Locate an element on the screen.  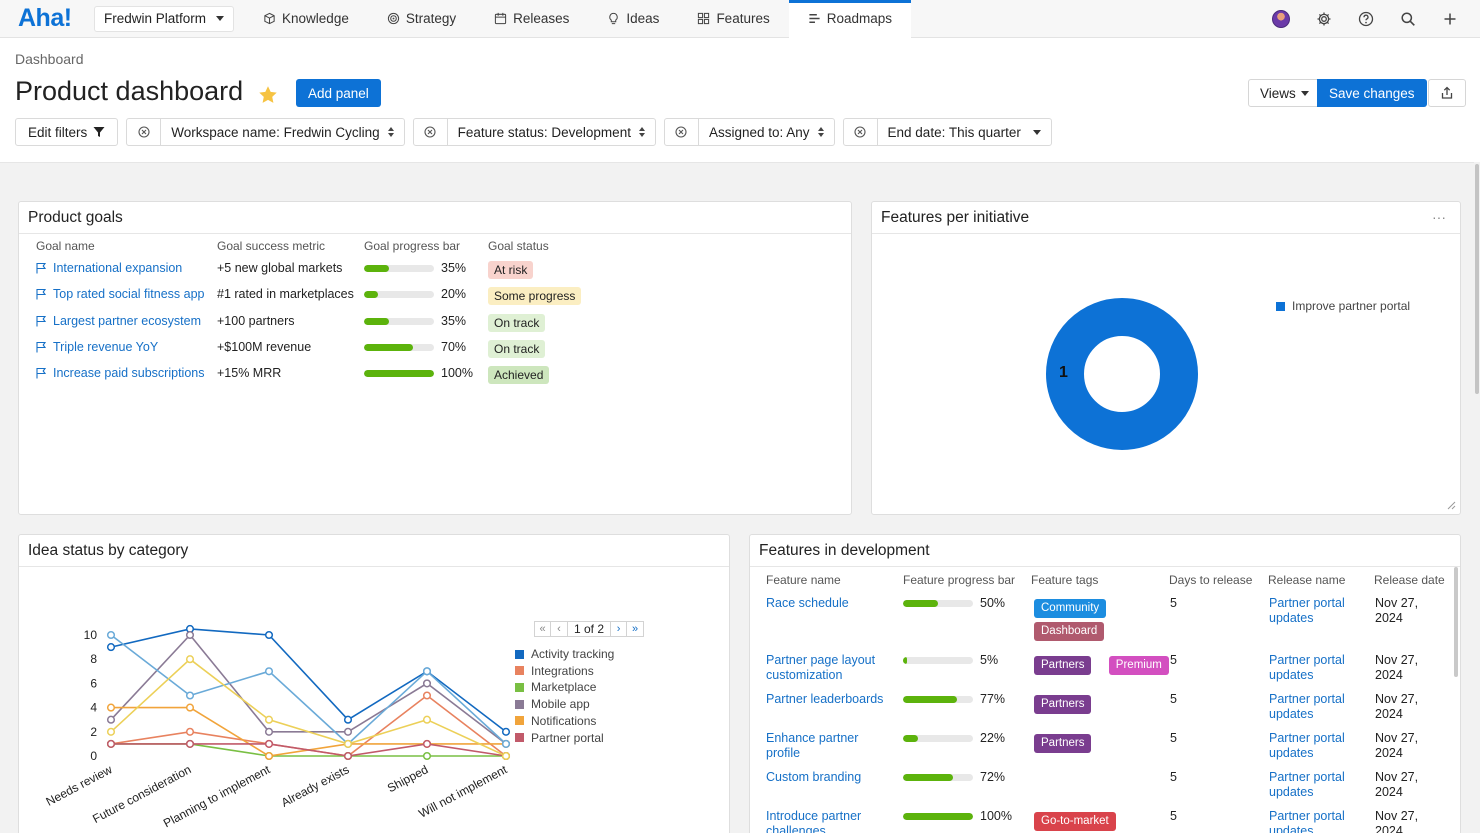
prev-page-icon: ‹ is located at coordinates (559, 629).